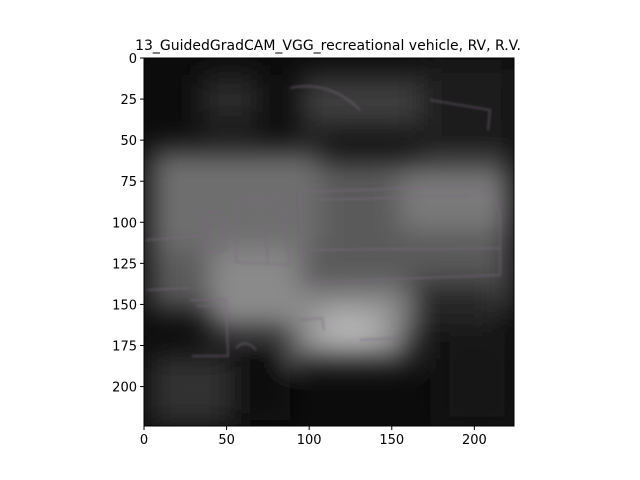  Describe the element at coordinates (124, 223) in the screenshot. I see `y-tick-label: 100` at that location.